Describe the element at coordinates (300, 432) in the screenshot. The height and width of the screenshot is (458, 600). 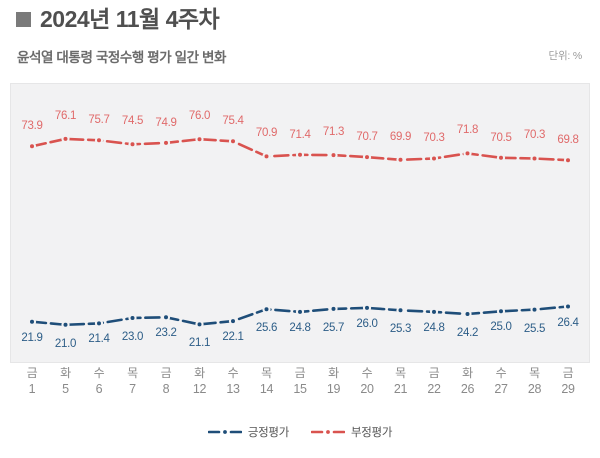
I see `chart-legend: 긍정평가 부정평가` at that location.